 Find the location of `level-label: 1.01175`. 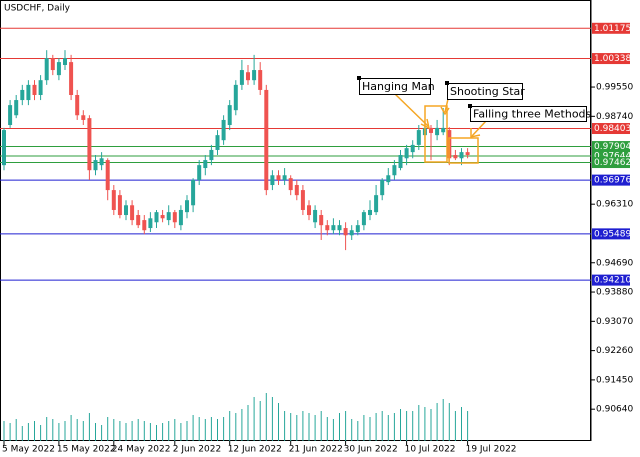

level-label: 1.01175 is located at coordinates (612, 29).